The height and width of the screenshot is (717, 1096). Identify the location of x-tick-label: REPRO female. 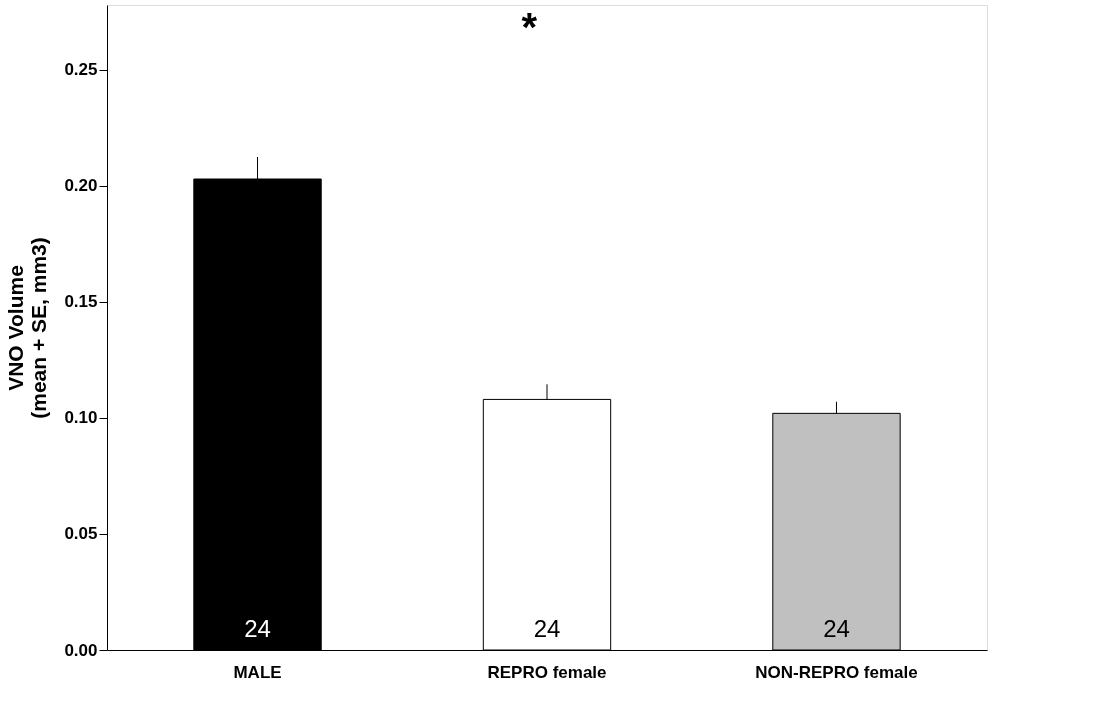
(547, 672).